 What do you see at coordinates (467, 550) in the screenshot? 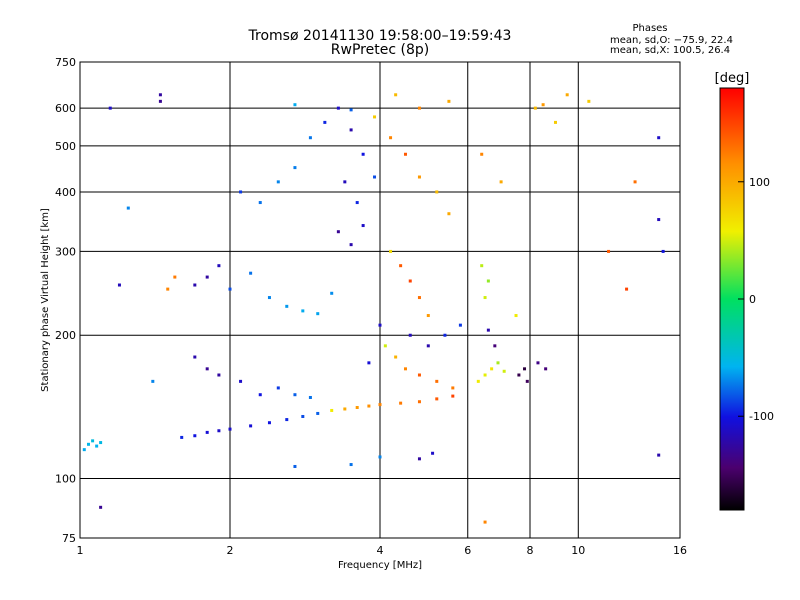
I see `x-tick-label: 6` at bounding box center [467, 550].